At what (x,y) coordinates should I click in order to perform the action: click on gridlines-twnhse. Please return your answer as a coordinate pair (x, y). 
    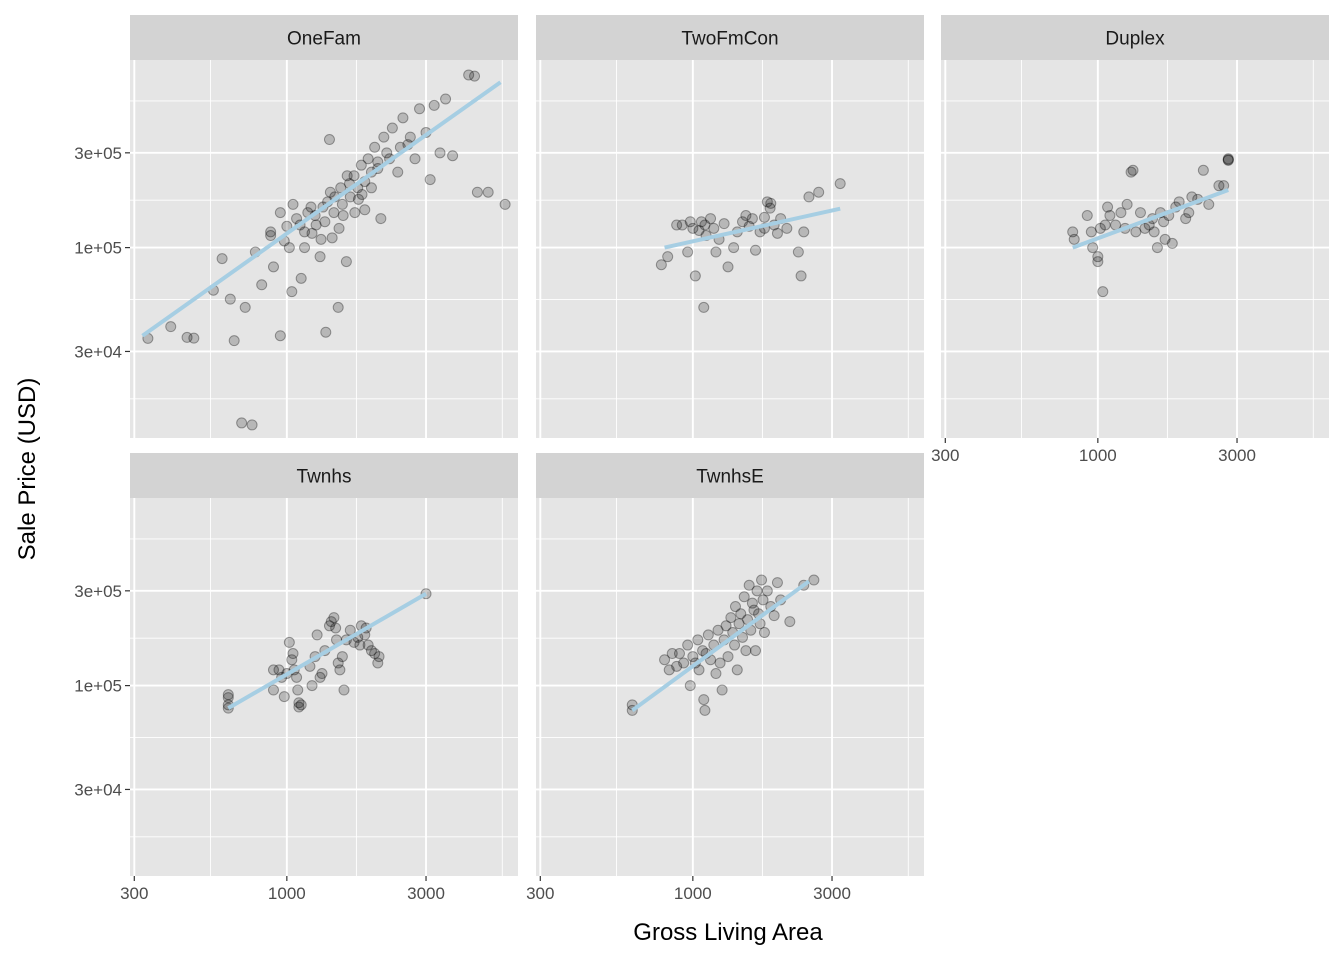
    Looking at the image, I should click on (730, 687).